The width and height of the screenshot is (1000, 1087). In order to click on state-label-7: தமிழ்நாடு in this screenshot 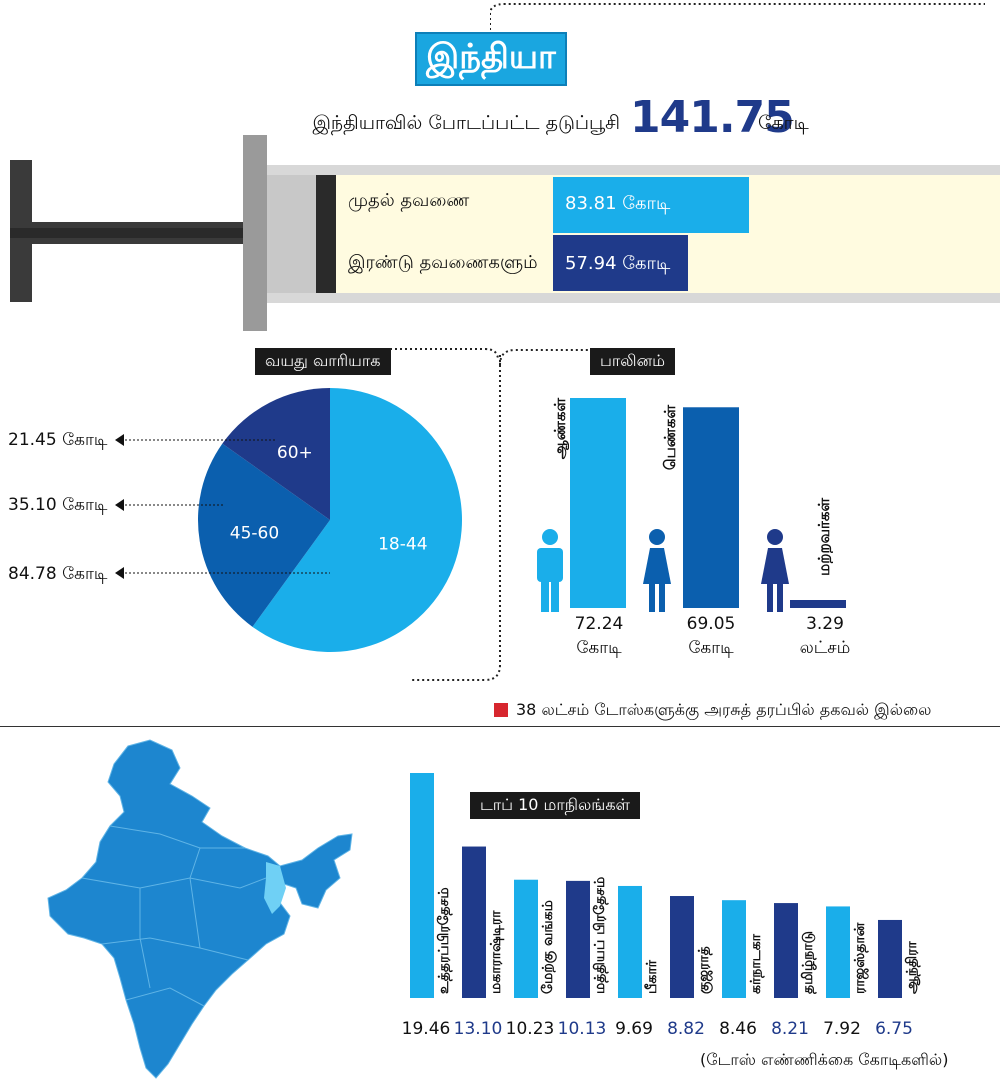, I will do `click(808, 962)`.